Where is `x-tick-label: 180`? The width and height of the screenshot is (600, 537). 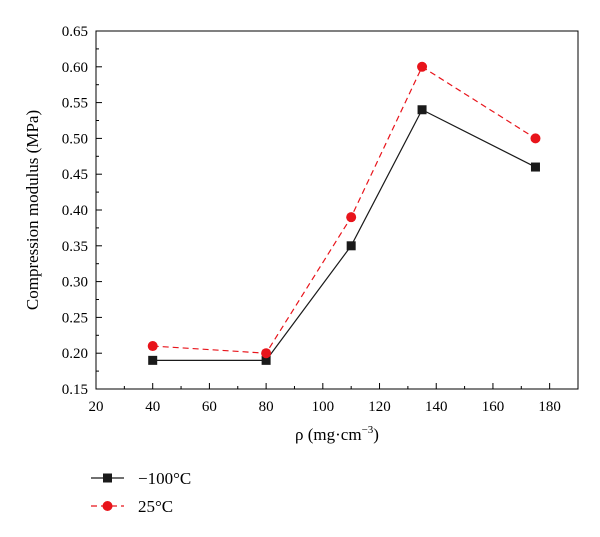
x-tick-label: 180 is located at coordinates (549, 407).